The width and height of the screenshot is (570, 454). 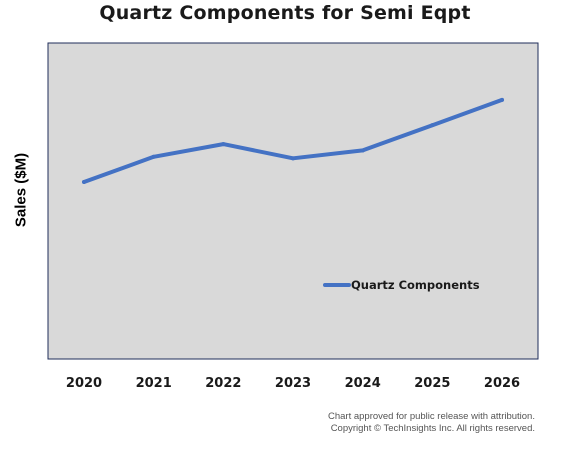 What do you see at coordinates (362, 150) in the screenshot?
I see `data-point-2024` at bounding box center [362, 150].